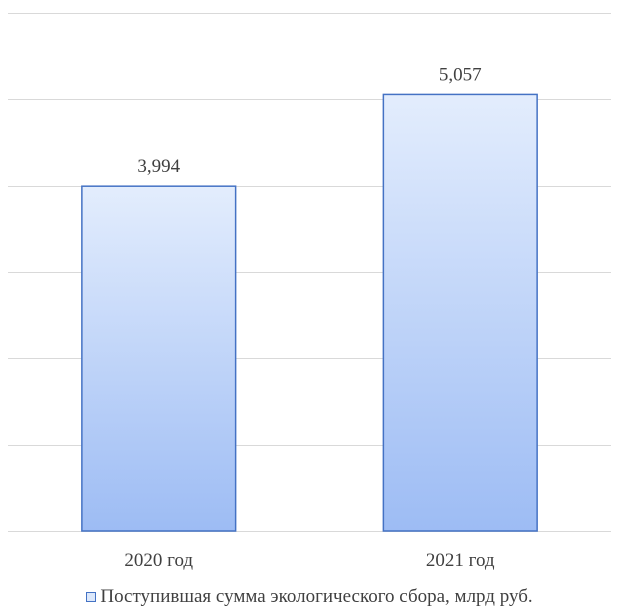 The image size is (619, 611). What do you see at coordinates (460, 74) in the screenshot?
I see `data-label-1: 5,057` at bounding box center [460, 74].